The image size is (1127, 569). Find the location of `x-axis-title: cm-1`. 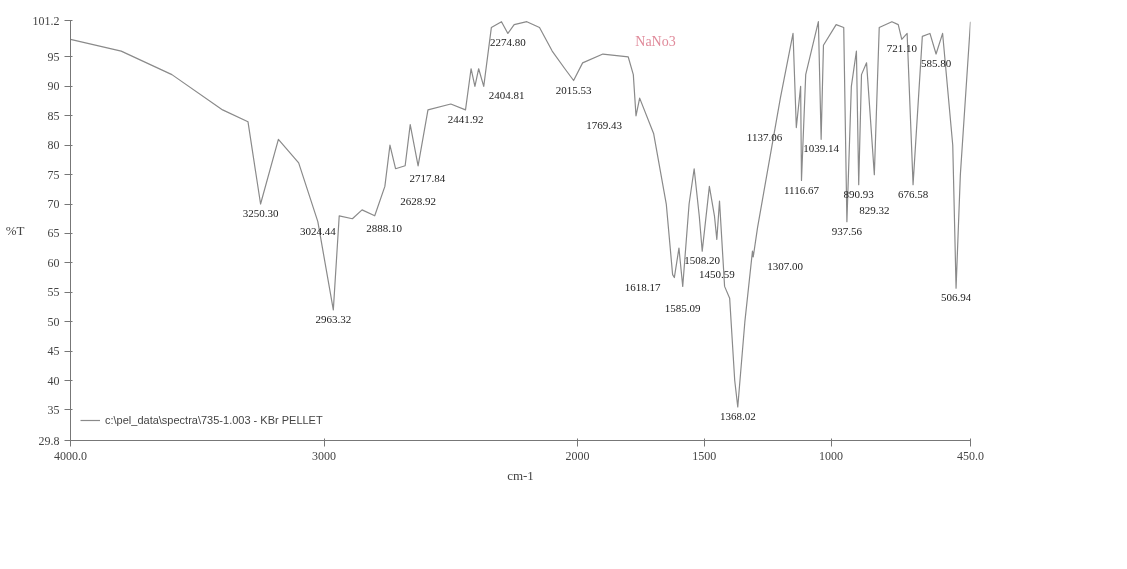

x-axis-title: cm-1 is located at coordinates (520, 475).